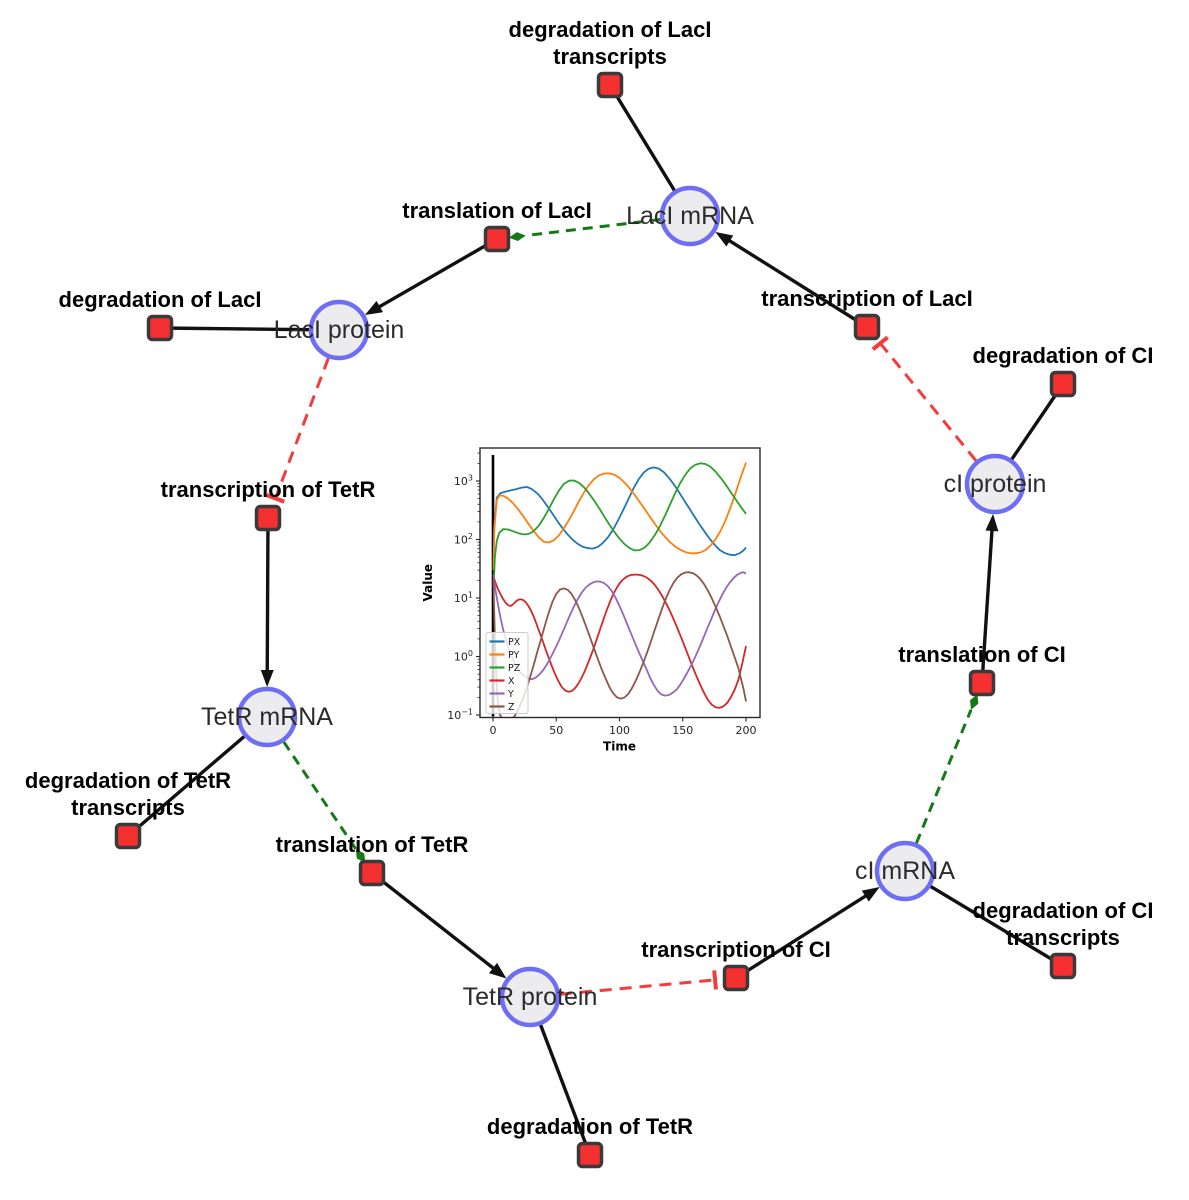 This screenshot has height=1200, width=1189. I want to click on reaction-deg_tetR: degradation of TetR, so click(590, 1141).